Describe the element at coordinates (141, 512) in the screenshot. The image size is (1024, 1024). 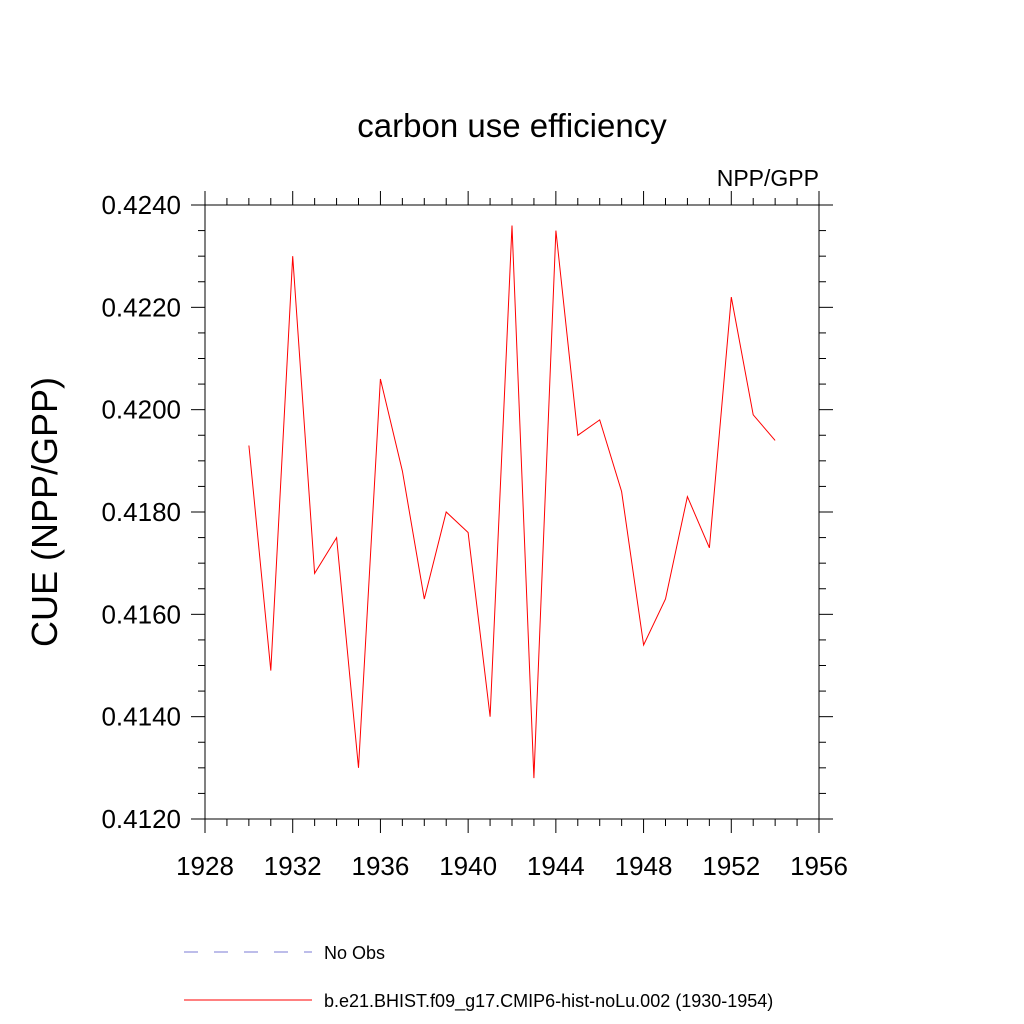
I see `y-tick-label: 0.4180` at that location.